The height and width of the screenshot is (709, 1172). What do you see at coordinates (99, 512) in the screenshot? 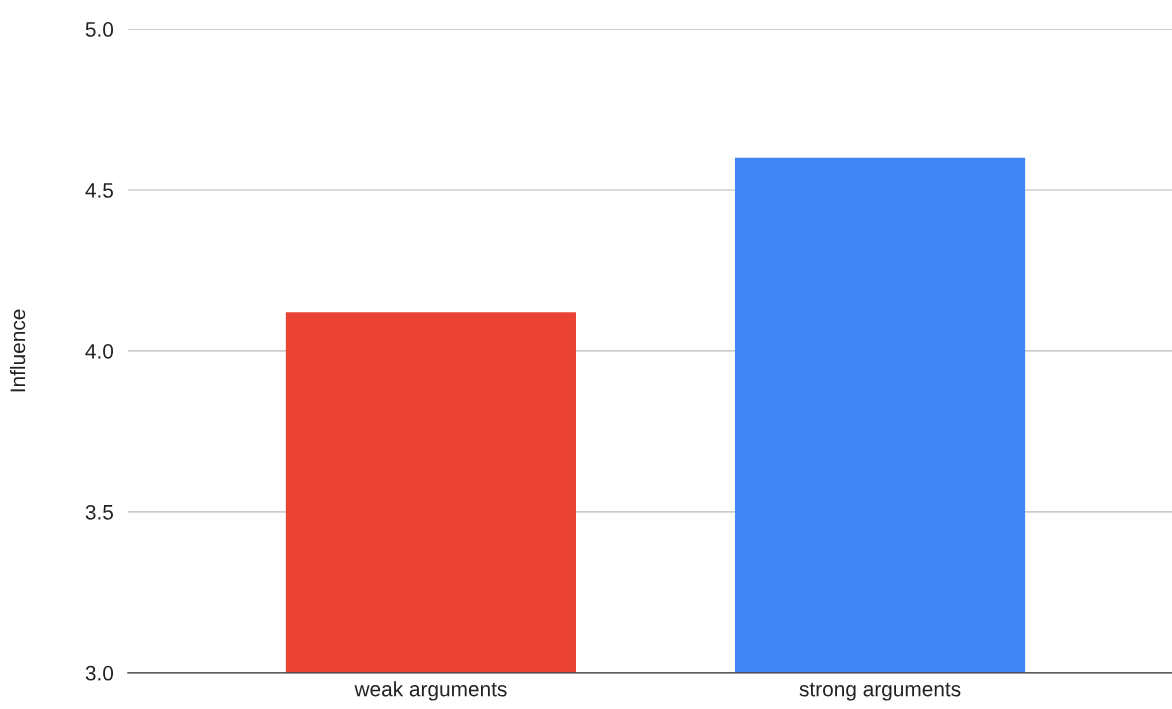
I see `y-tick-label: 3.5` at bounding box center [99, 512].